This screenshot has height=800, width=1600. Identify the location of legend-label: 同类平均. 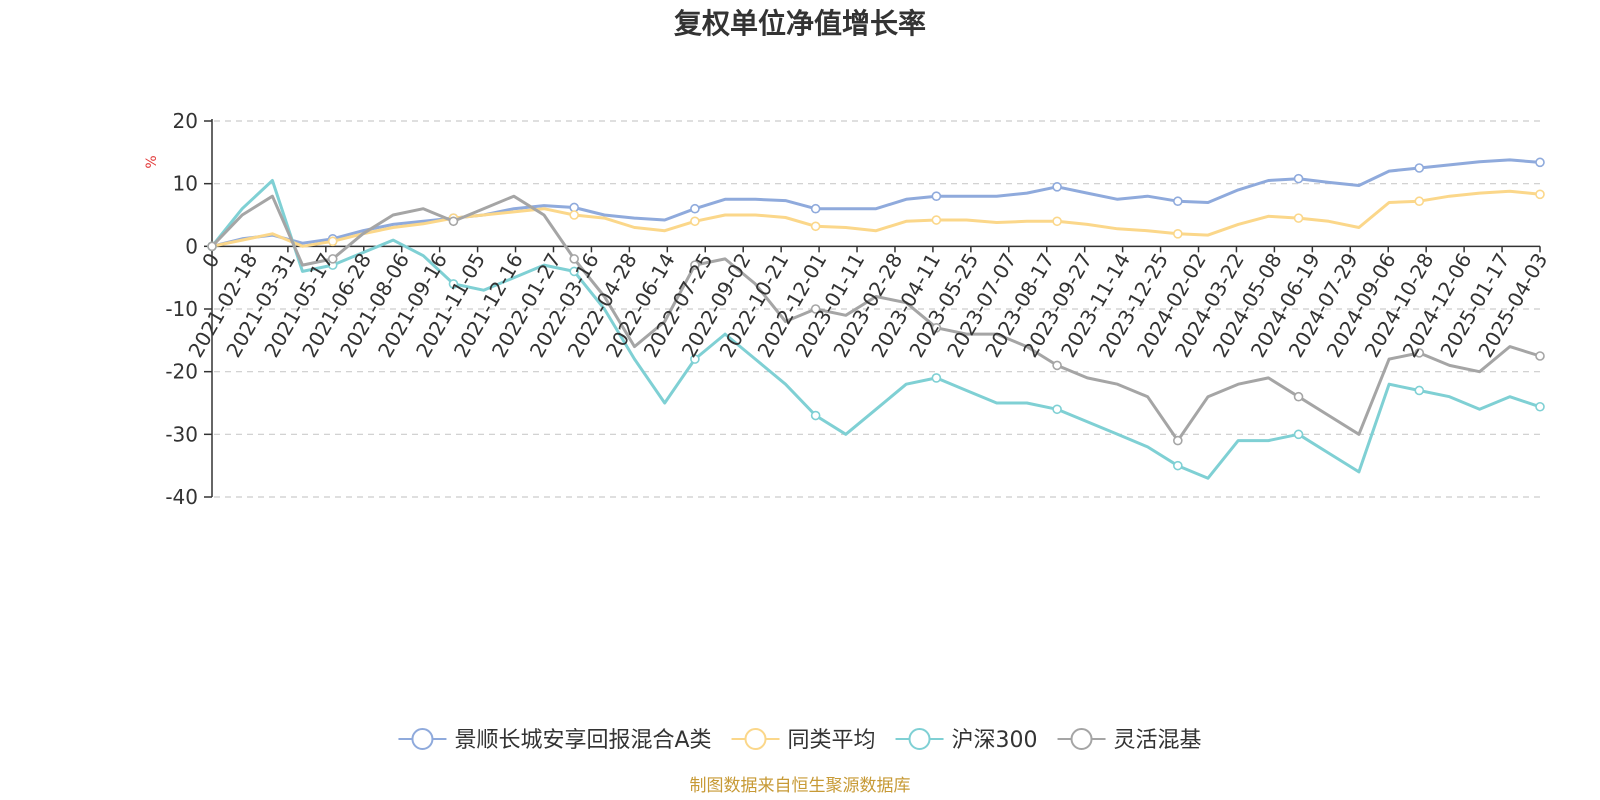
(832, 740).